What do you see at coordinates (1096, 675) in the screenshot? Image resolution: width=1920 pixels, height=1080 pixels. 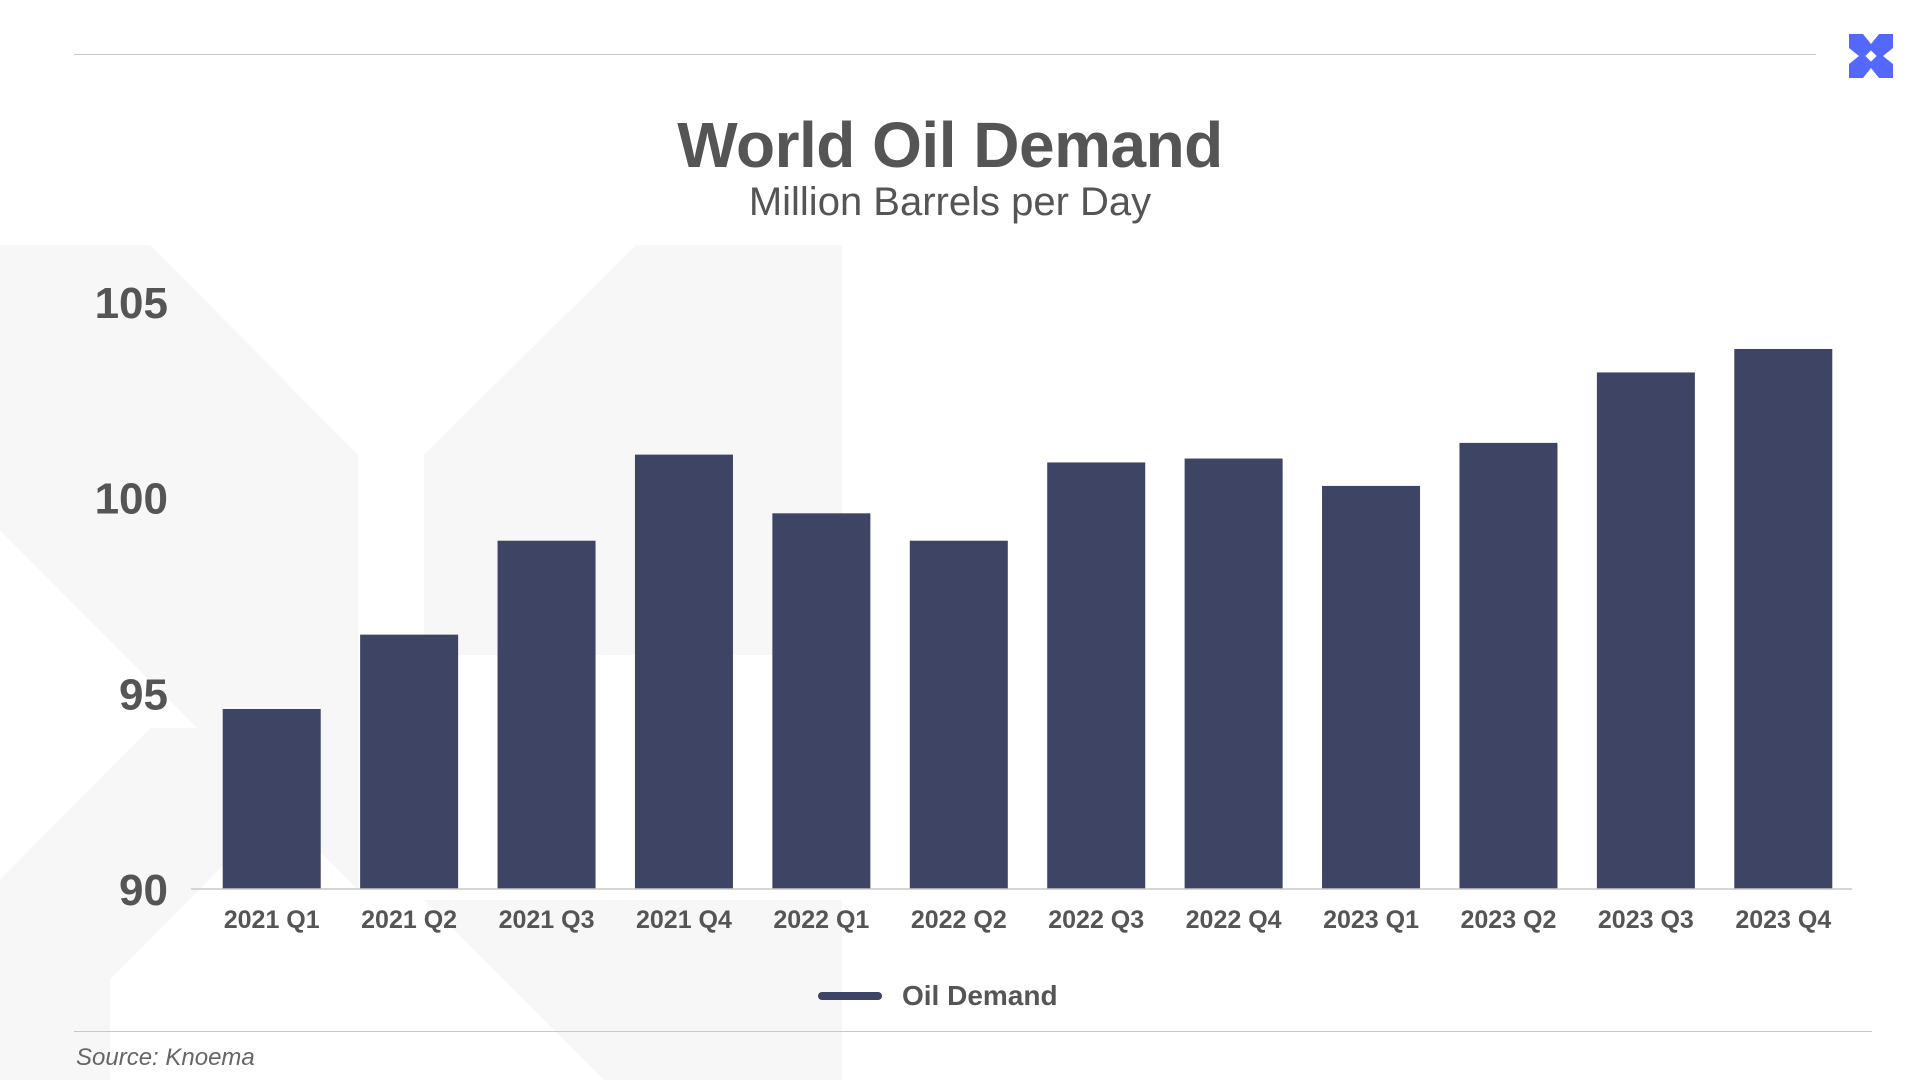 I see `bar-2022-q3` at bounding box center [1096, 675].